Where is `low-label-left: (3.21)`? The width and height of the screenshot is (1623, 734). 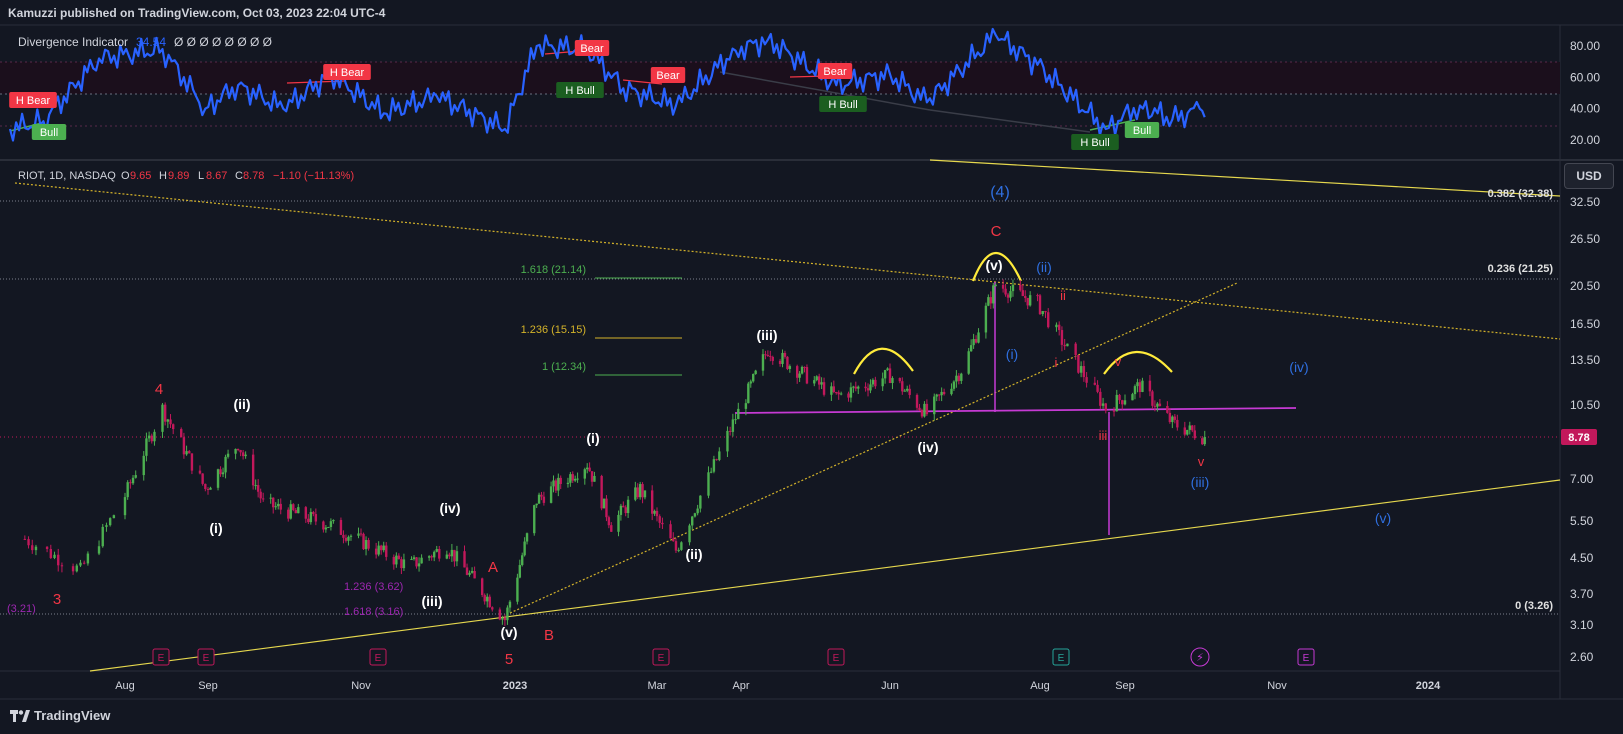
low-label-left: (3.21) is located at coordinates (21, 609).